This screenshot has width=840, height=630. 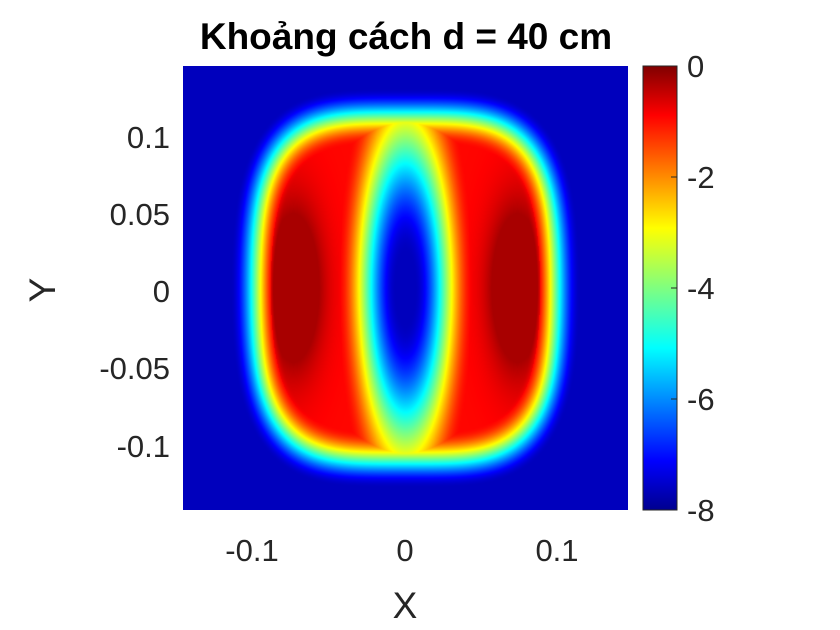 I want to click on y-axis-label: Y, so click(x=42, y=290).